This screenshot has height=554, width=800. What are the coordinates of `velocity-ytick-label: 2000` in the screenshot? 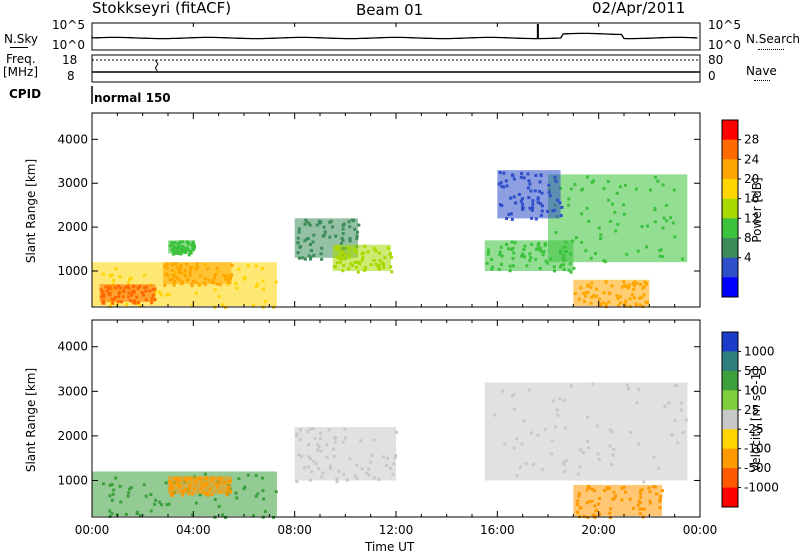 It's located at (72, 436).